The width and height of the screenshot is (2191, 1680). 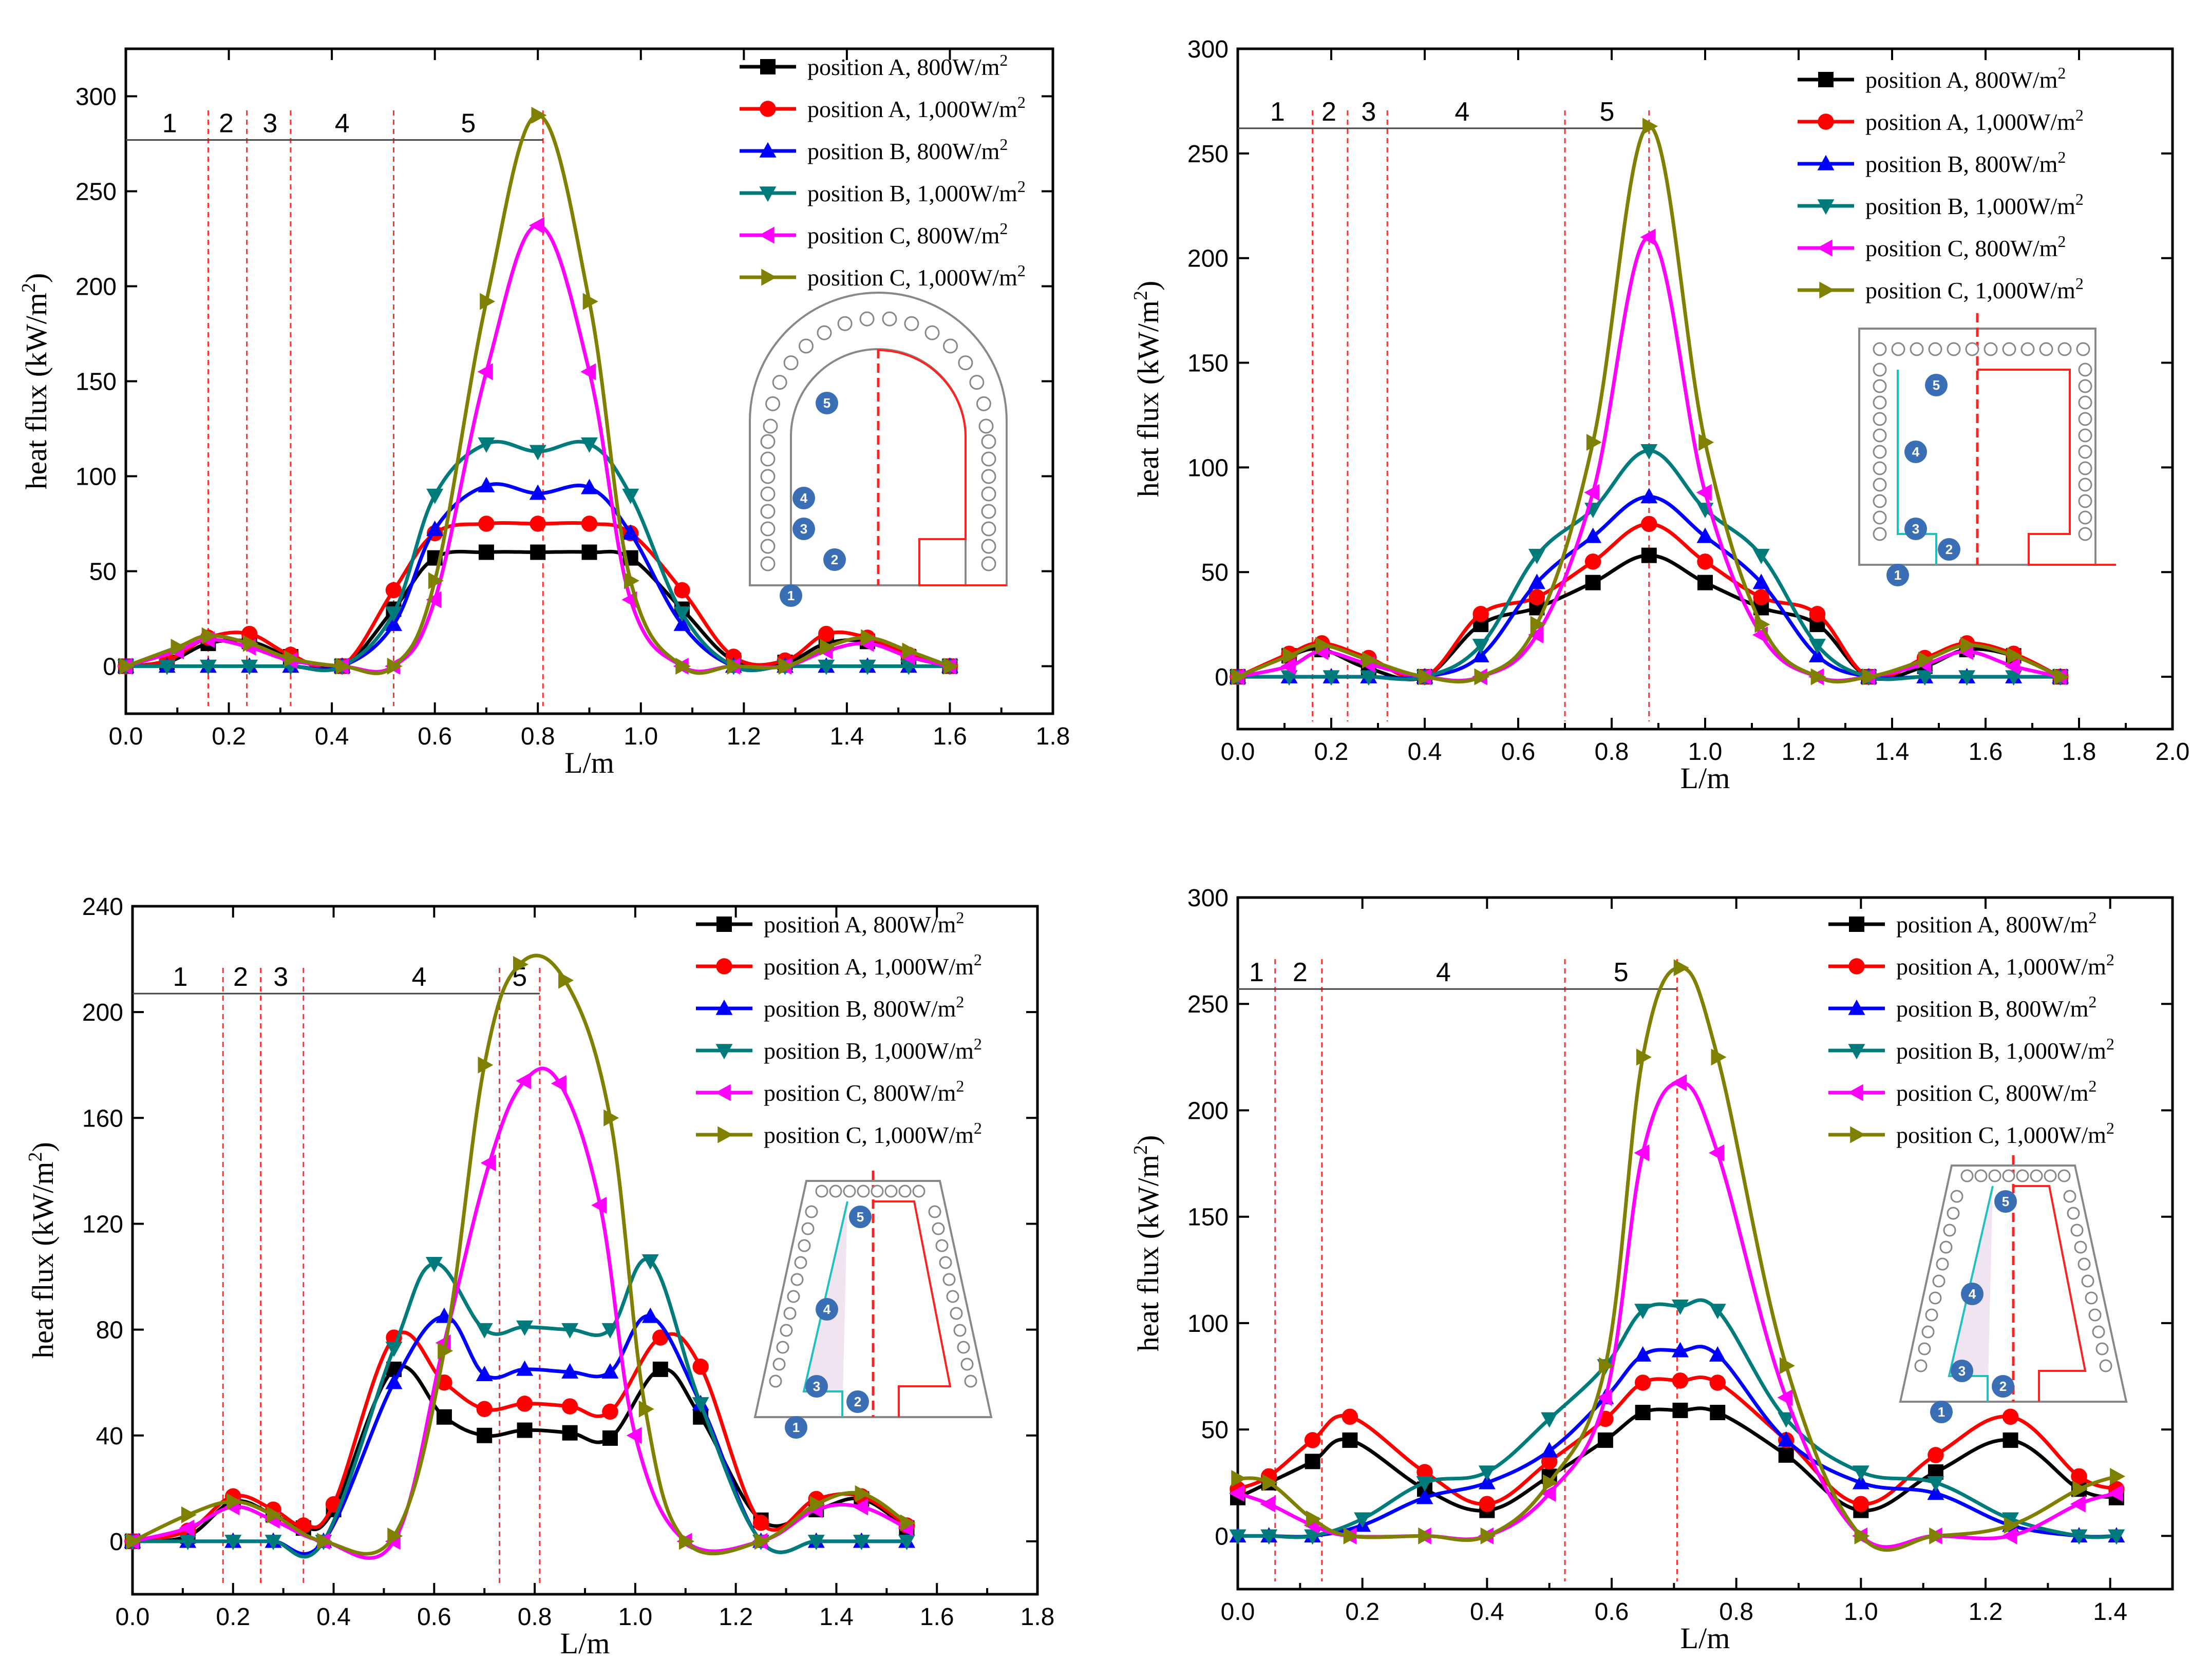 What do you see at coordinates (1916, 452) in the screenshot?
I see `inset-badge-label: 4` at bounding box center [1916, 452].